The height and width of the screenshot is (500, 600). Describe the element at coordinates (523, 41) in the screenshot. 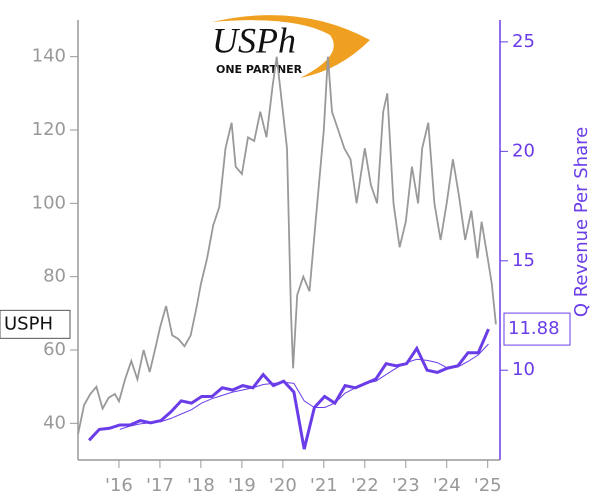

I see `y2-tick-label: 25` at that location.